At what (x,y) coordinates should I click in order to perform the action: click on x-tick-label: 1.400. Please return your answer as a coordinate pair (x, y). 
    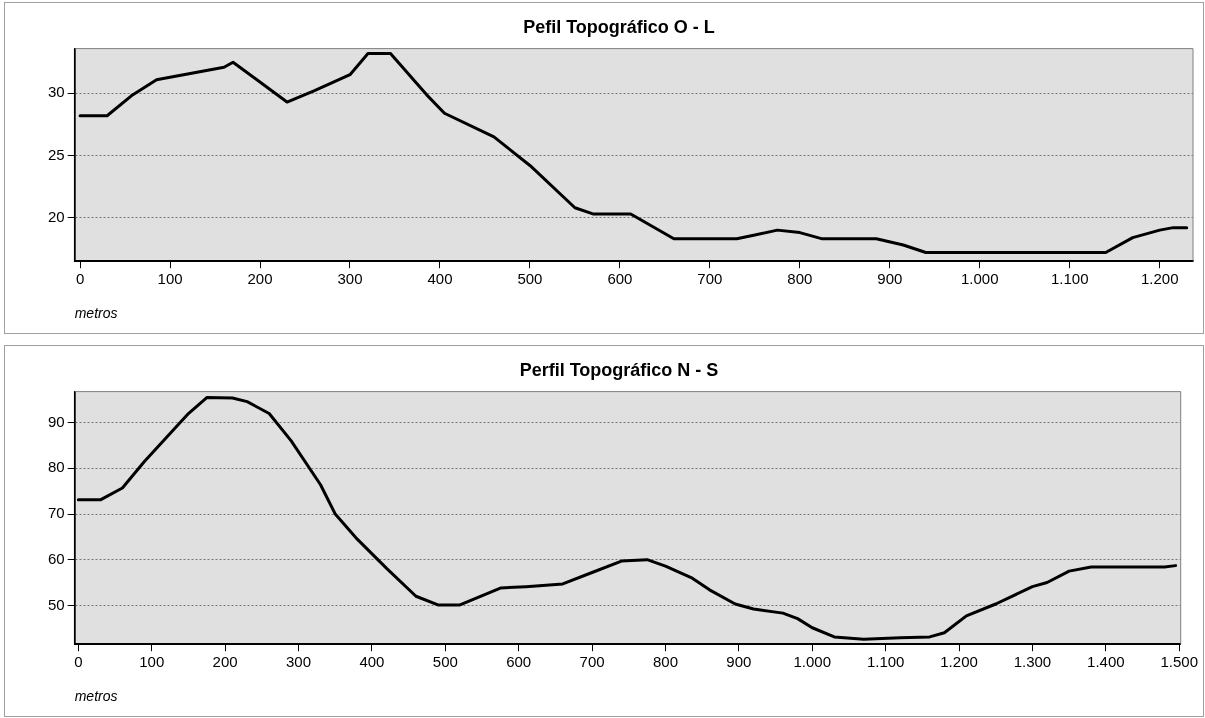
    Looking at the image, I should click on (1106, 662).